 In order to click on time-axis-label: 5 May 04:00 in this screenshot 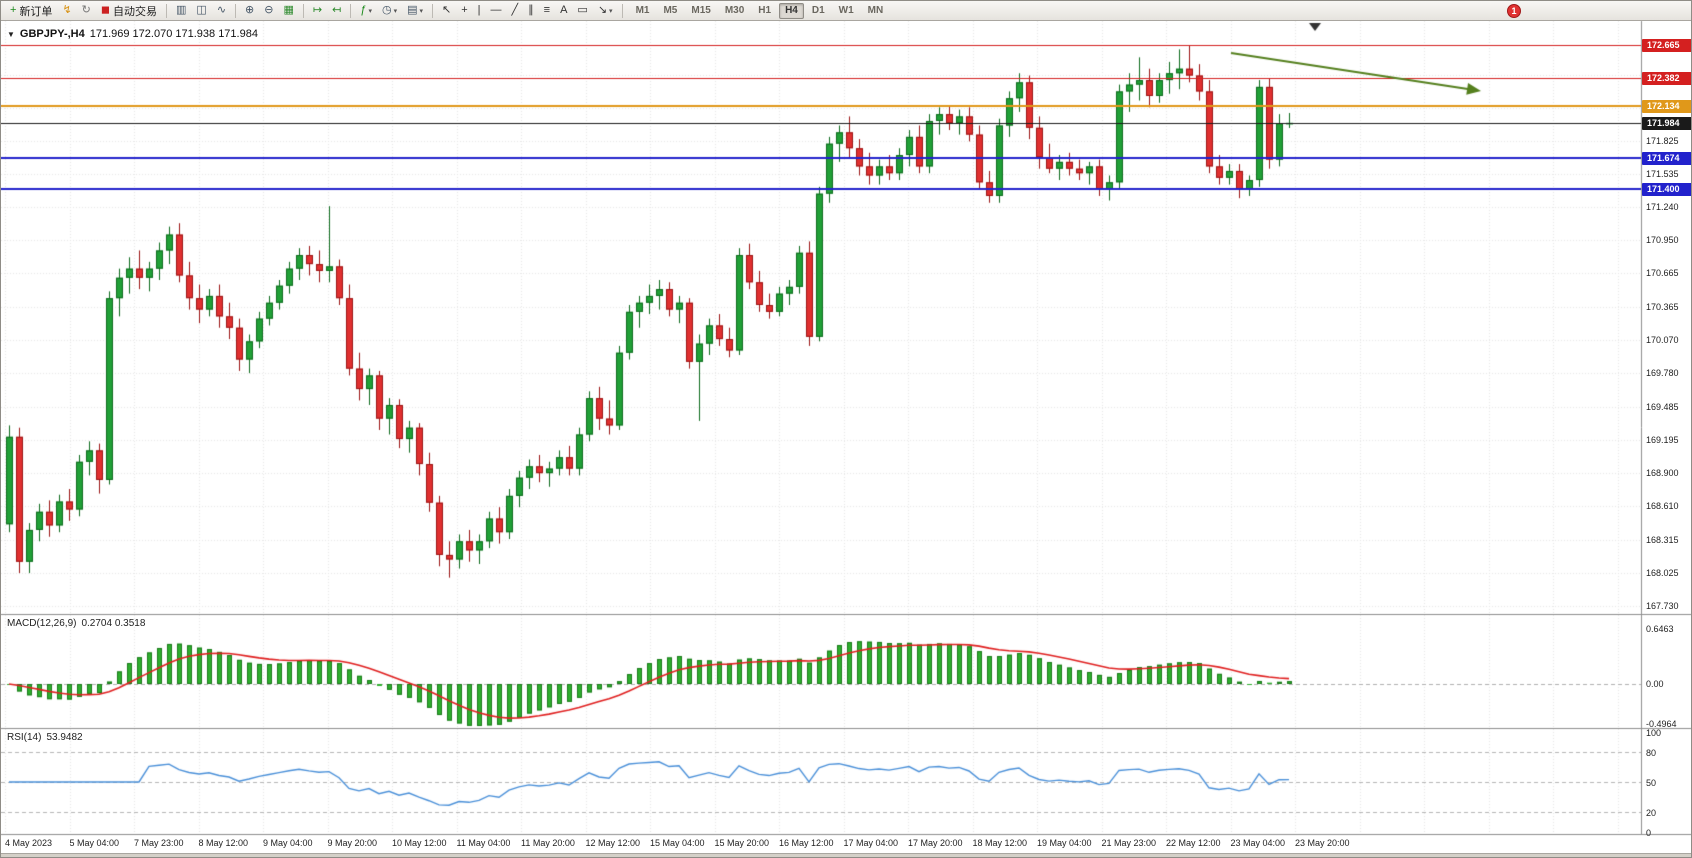, I will do `click(94, 843)`.